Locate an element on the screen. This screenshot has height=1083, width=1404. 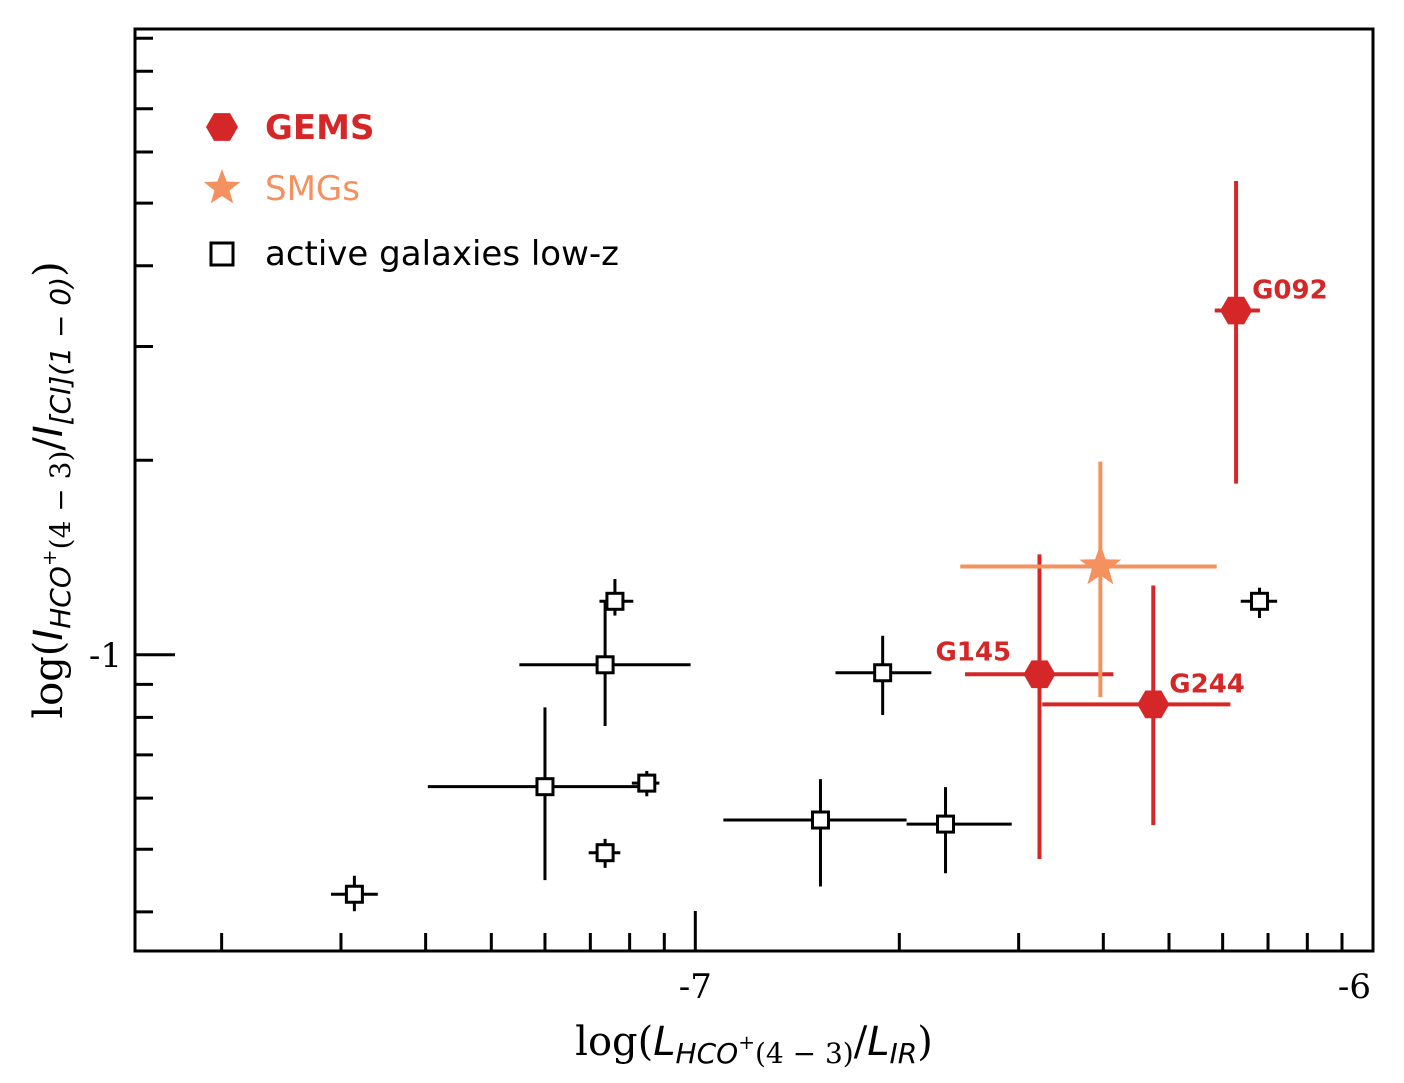
y-axis-label: log(IHCO+(4 − 3)/I[CI](1 − 0)) is located at coordinates (51, 489).